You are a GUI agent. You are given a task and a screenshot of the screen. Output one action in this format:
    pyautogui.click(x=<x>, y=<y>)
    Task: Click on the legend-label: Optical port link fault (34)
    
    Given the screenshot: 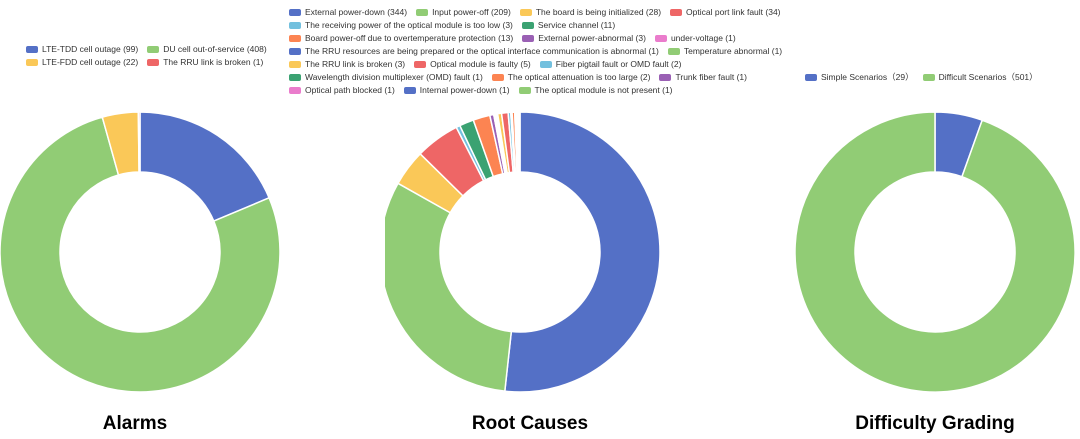 What is the action you would take?
    pyautogui.click(x=733, y=12)
    